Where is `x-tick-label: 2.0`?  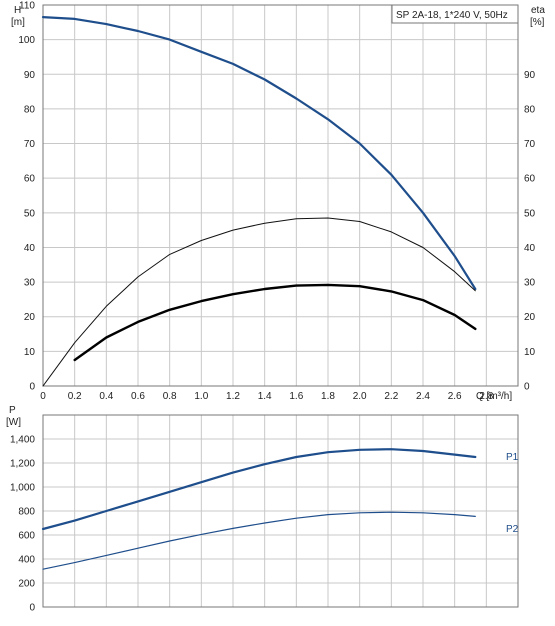 x-tick-label: 2.0 is located at coordinates (360, 396).